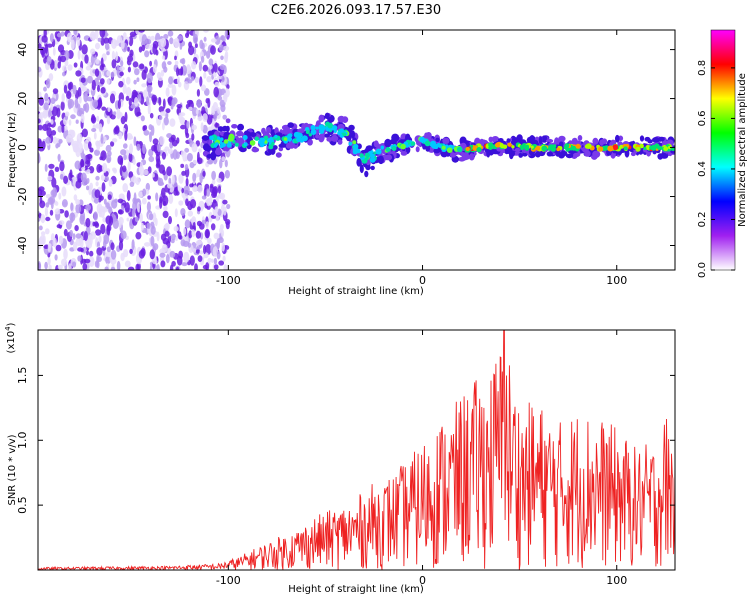 The image size is (750, 600). What do you see at coordinates (702, 68) in the screenshot?
I see `colorbar-tick-label: 0.8` at bounding box center [702, 68].